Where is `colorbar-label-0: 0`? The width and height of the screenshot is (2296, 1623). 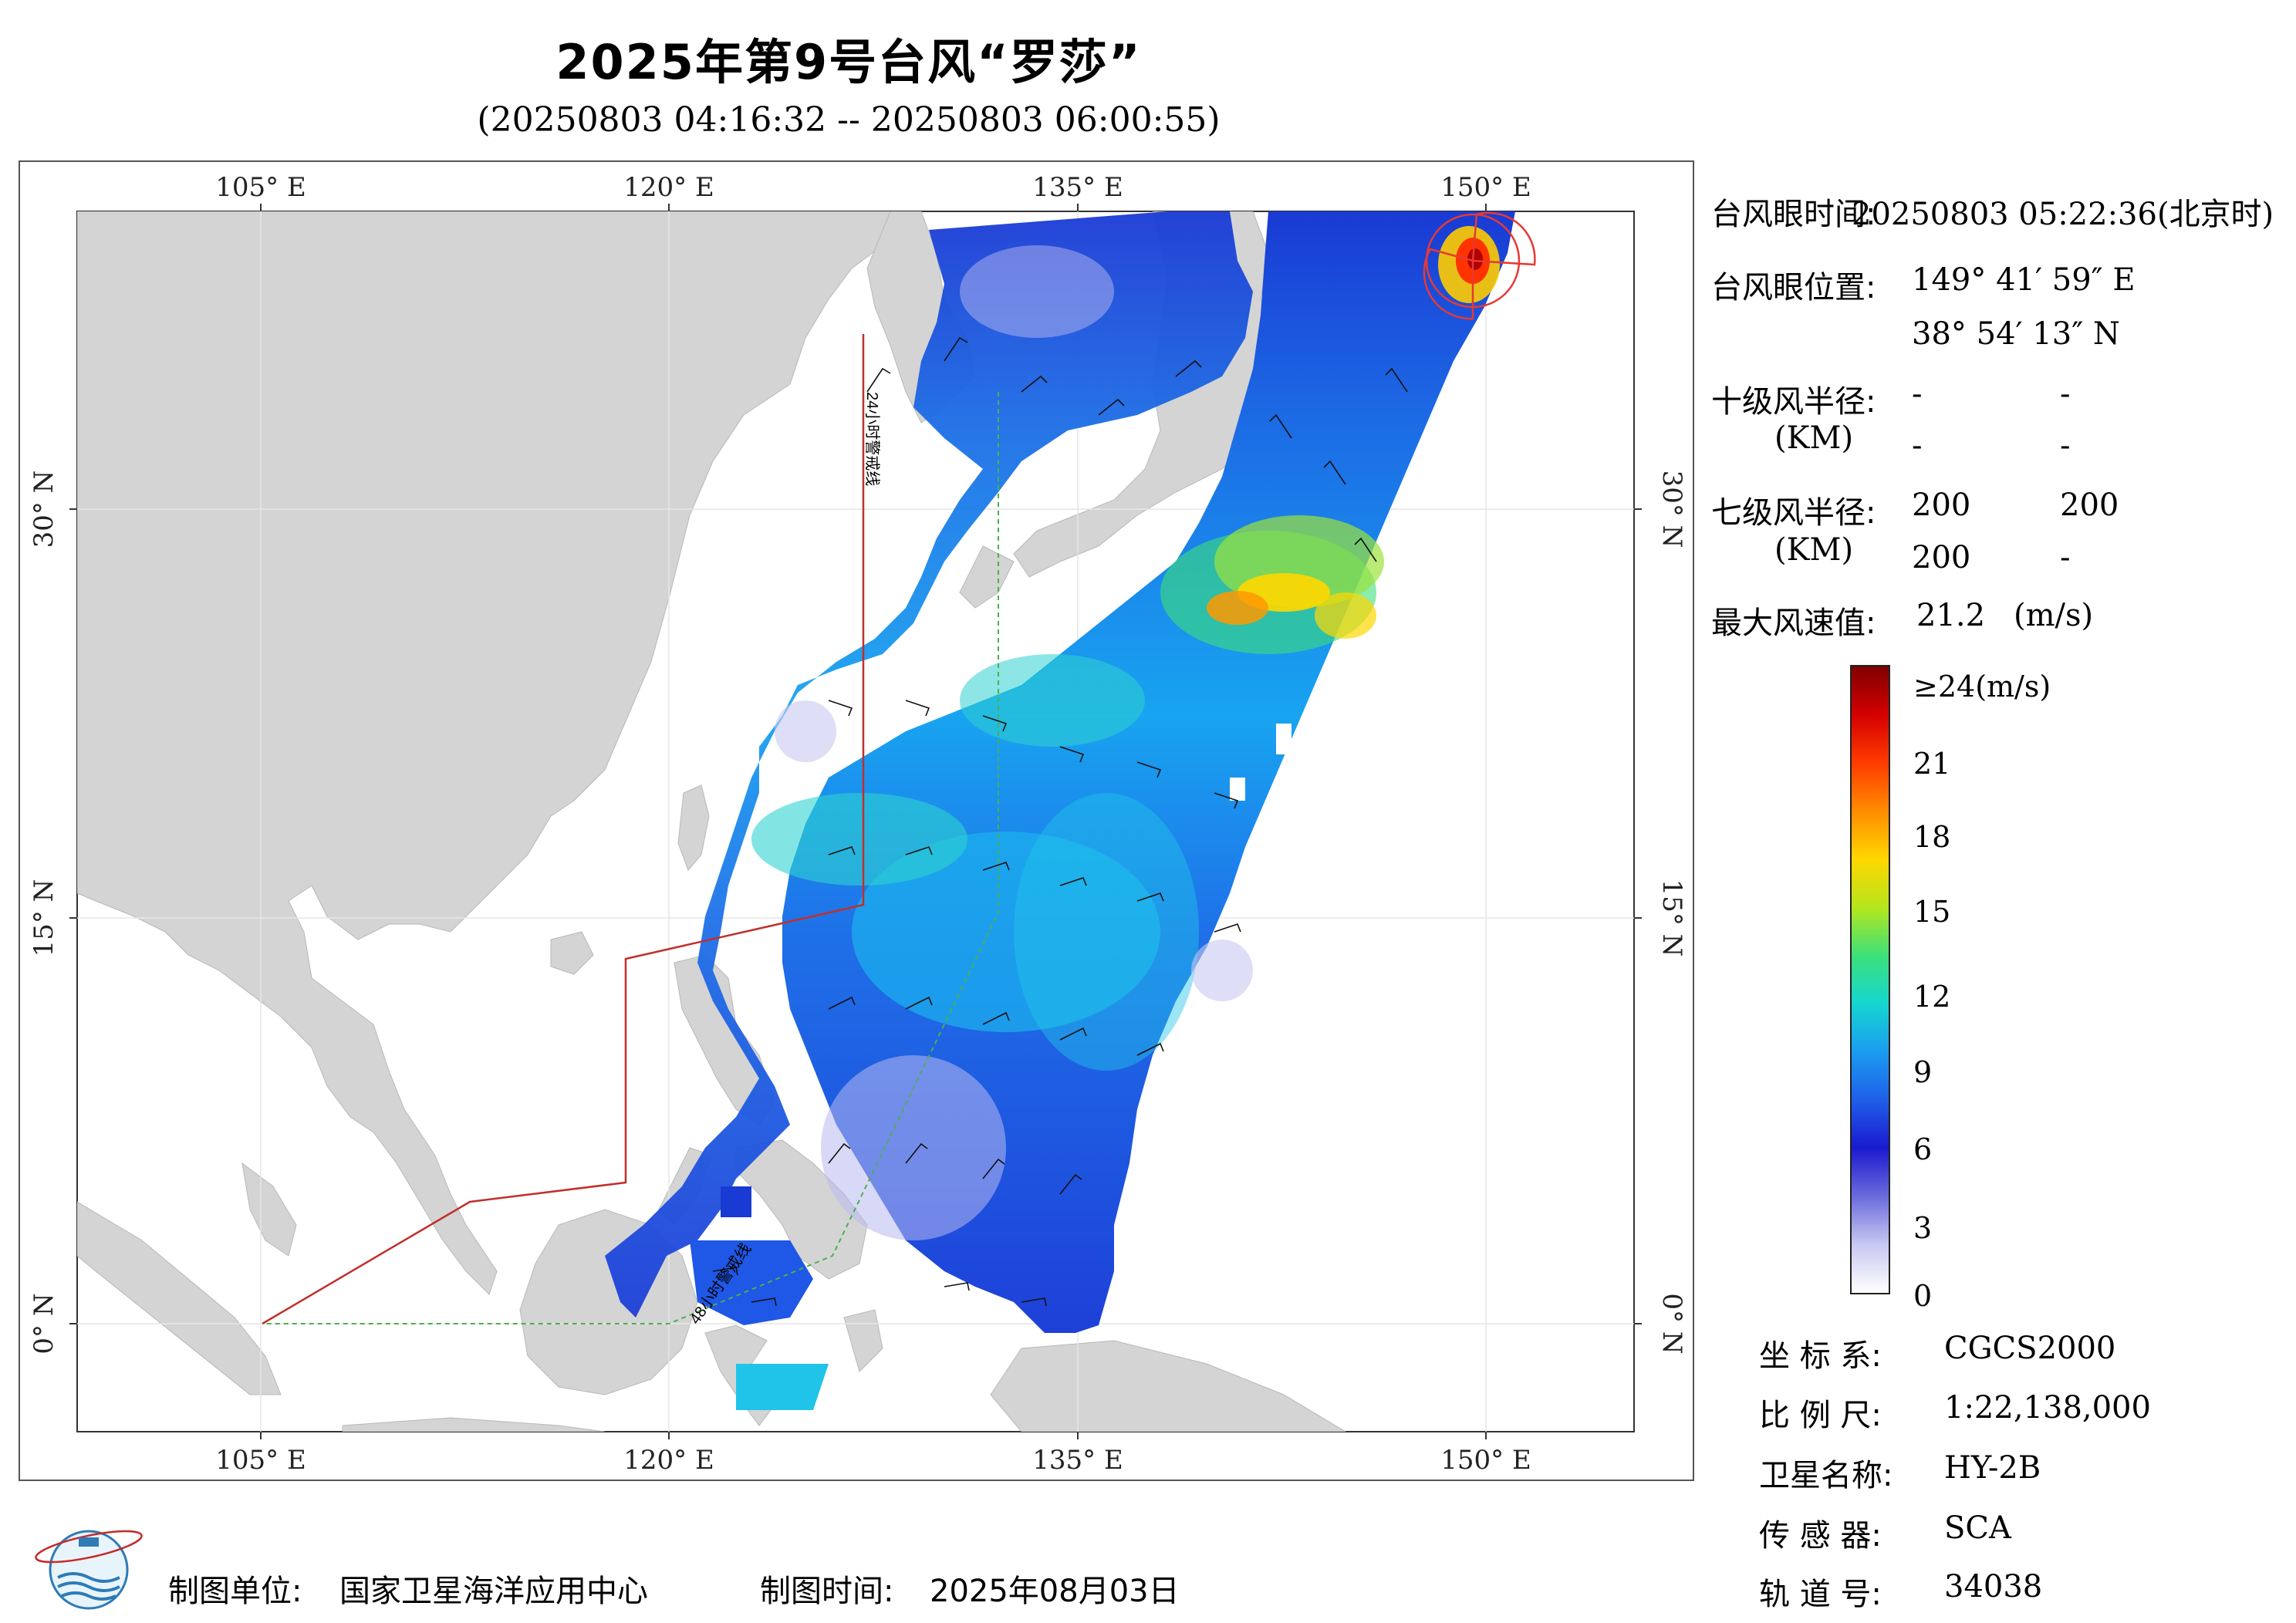
colorbar-label-0: 0 is located at coordinates (1923, 1296).